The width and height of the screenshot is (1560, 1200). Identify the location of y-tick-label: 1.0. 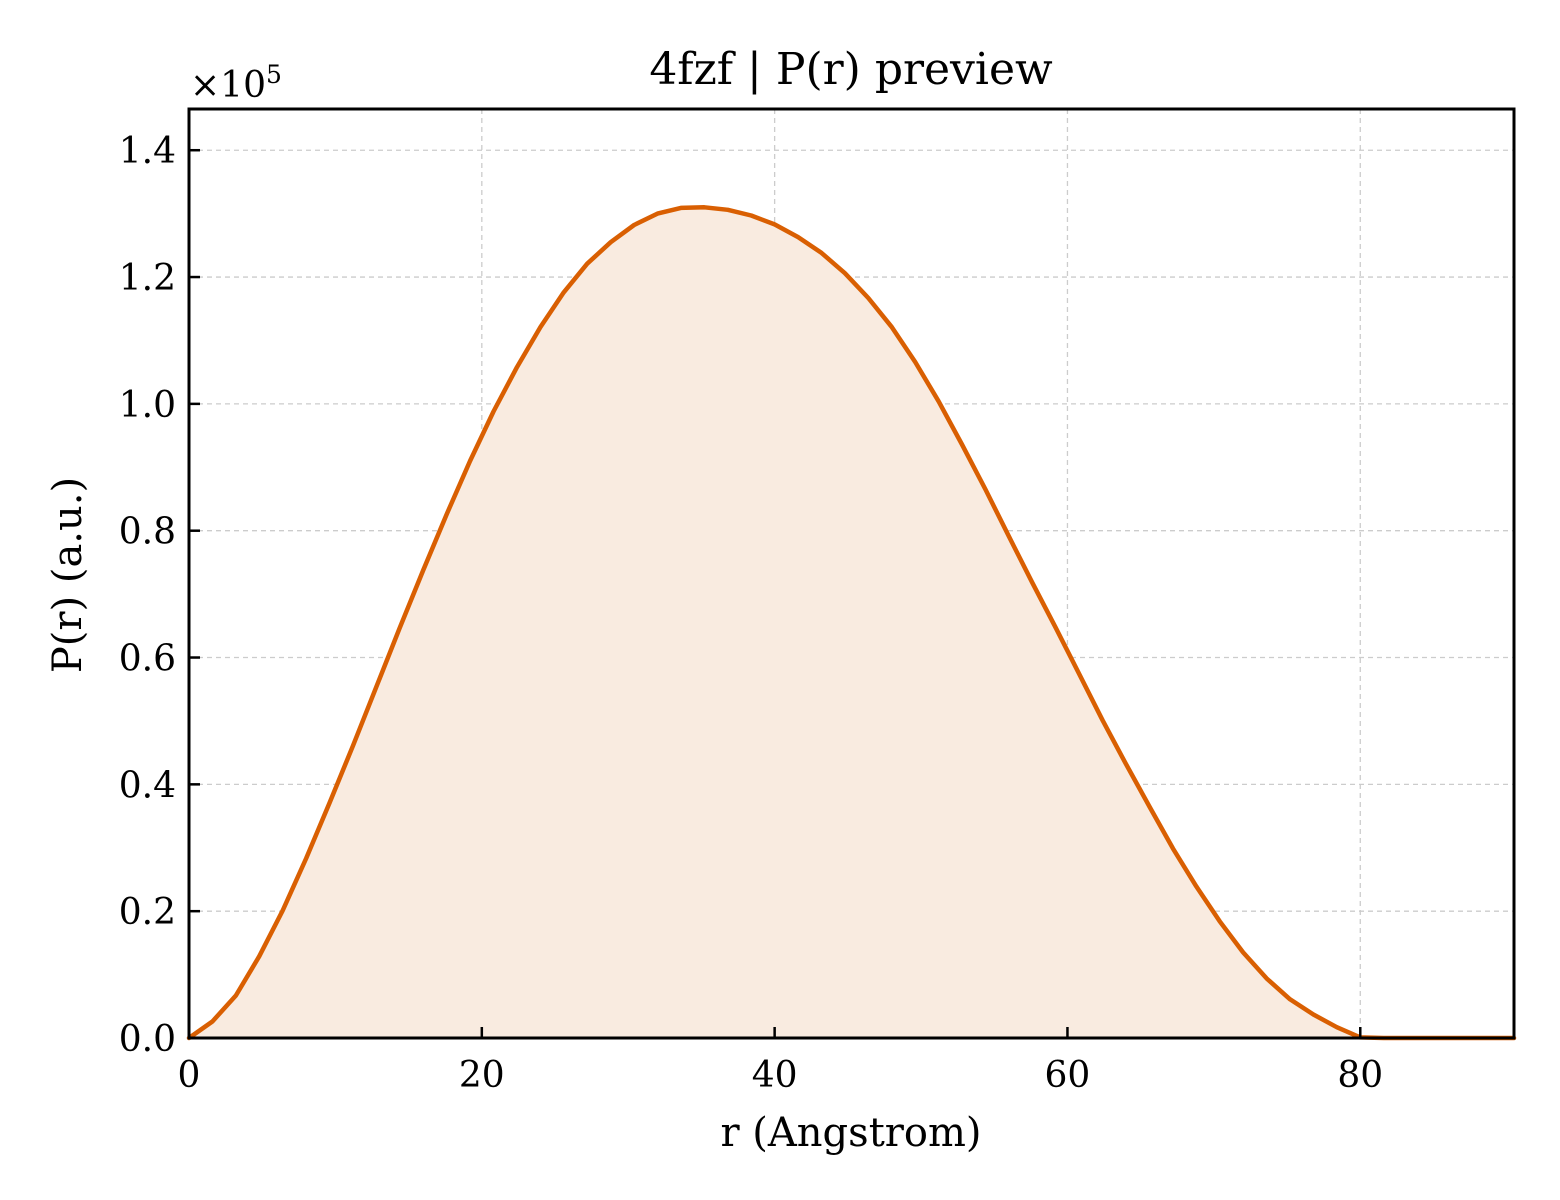
(147, 405).